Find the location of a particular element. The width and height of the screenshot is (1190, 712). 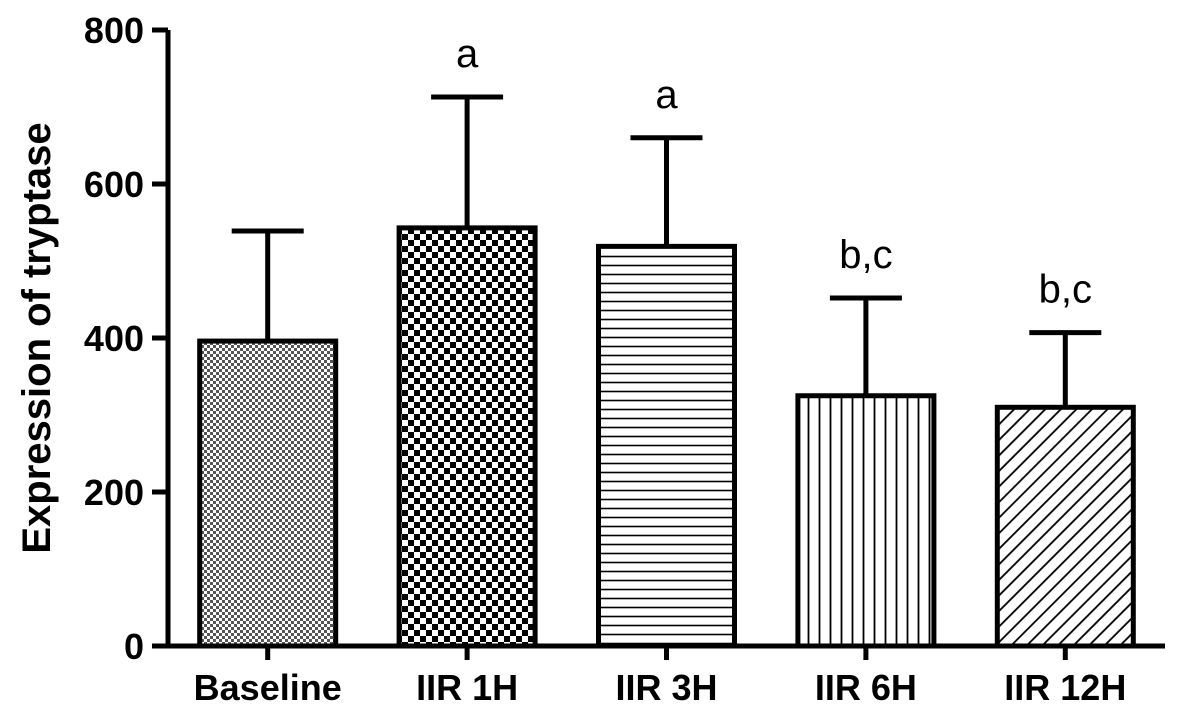

x-tick-label: Baseline is located at coordinates (268, 687).